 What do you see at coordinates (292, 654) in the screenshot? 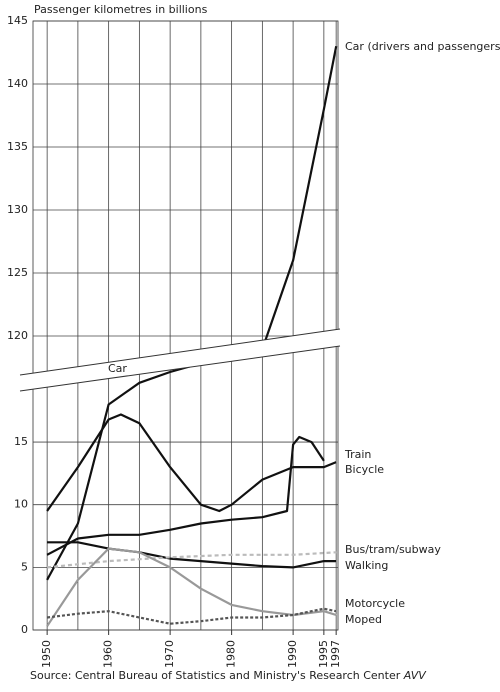
I see `x-tick-label: 1990` at bounding box center [292, 654].